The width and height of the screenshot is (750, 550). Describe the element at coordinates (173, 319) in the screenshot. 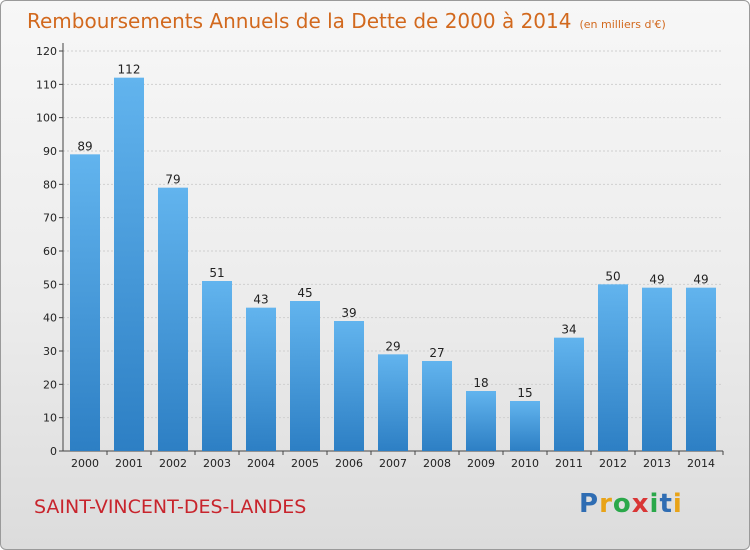

I see `bar-2002` at that location.